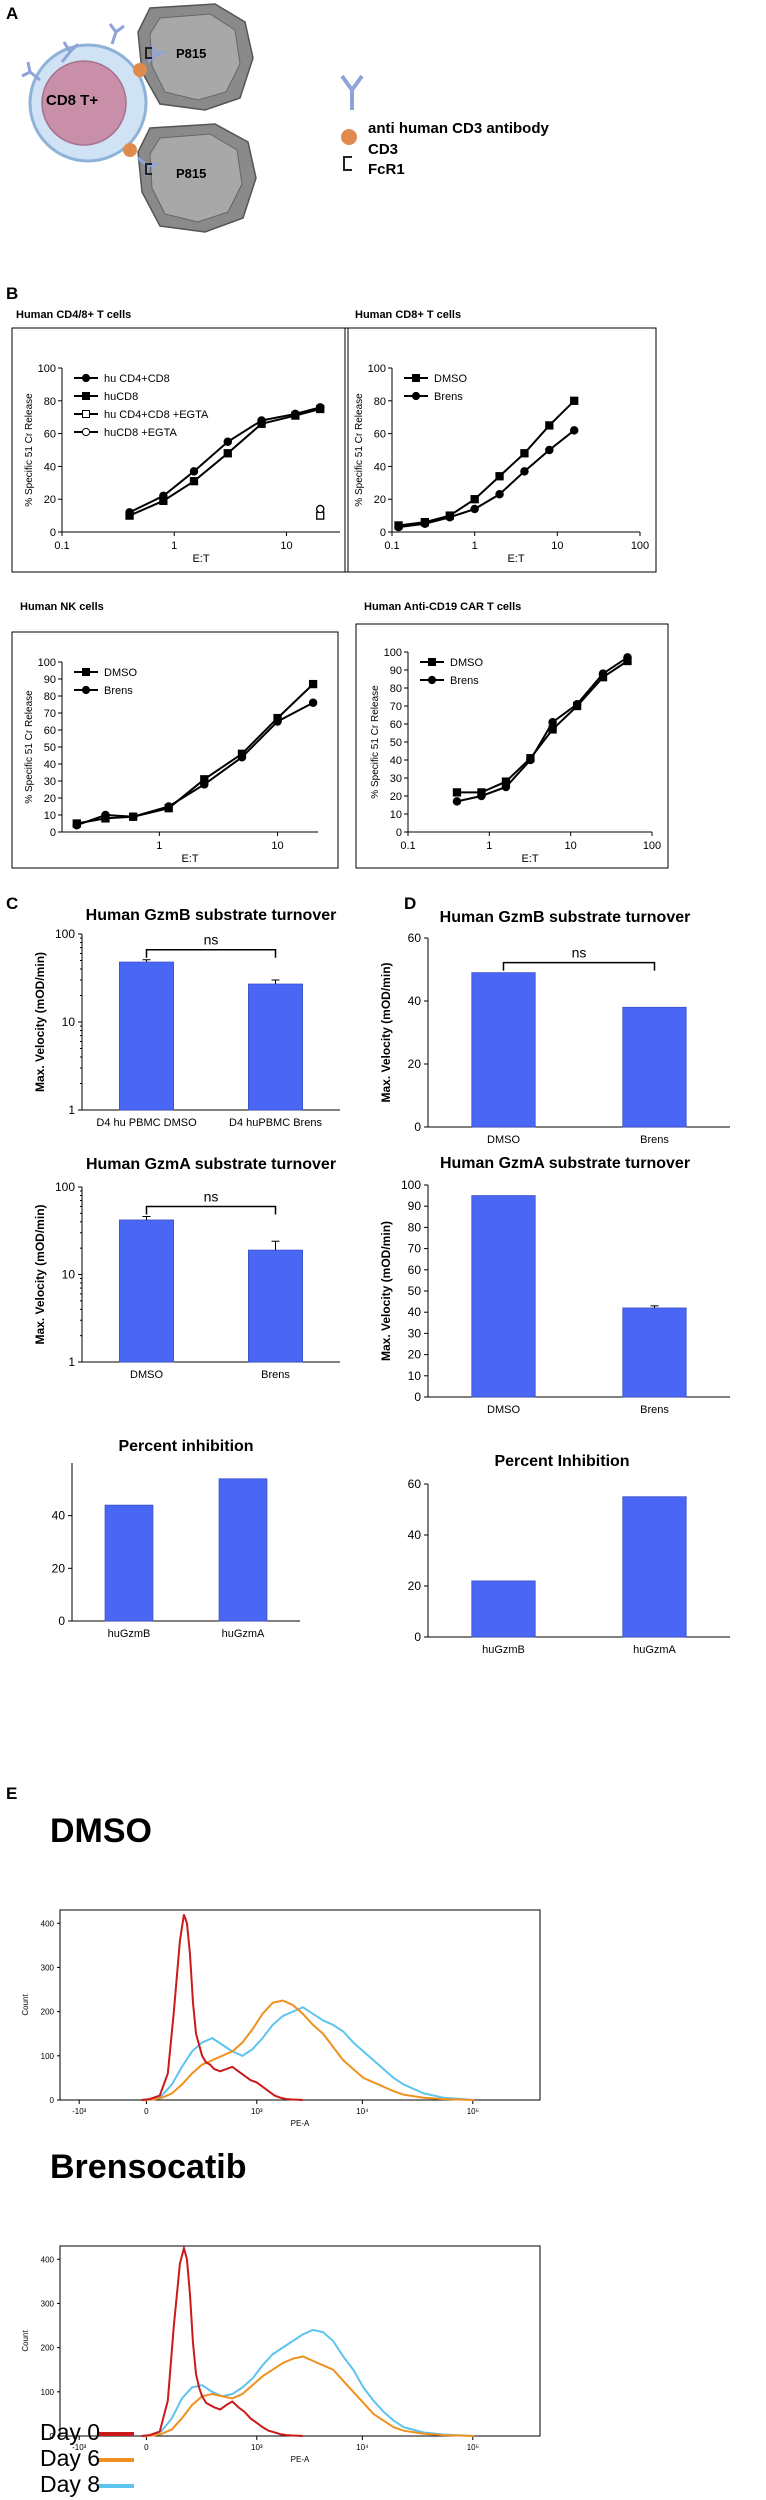 This screenshot has height=2500, width=766. What do you see at coordinates (417, 1127) in the screenshot?
I see `d1-ytick-label: 0` at bounding box center [417, 1127].